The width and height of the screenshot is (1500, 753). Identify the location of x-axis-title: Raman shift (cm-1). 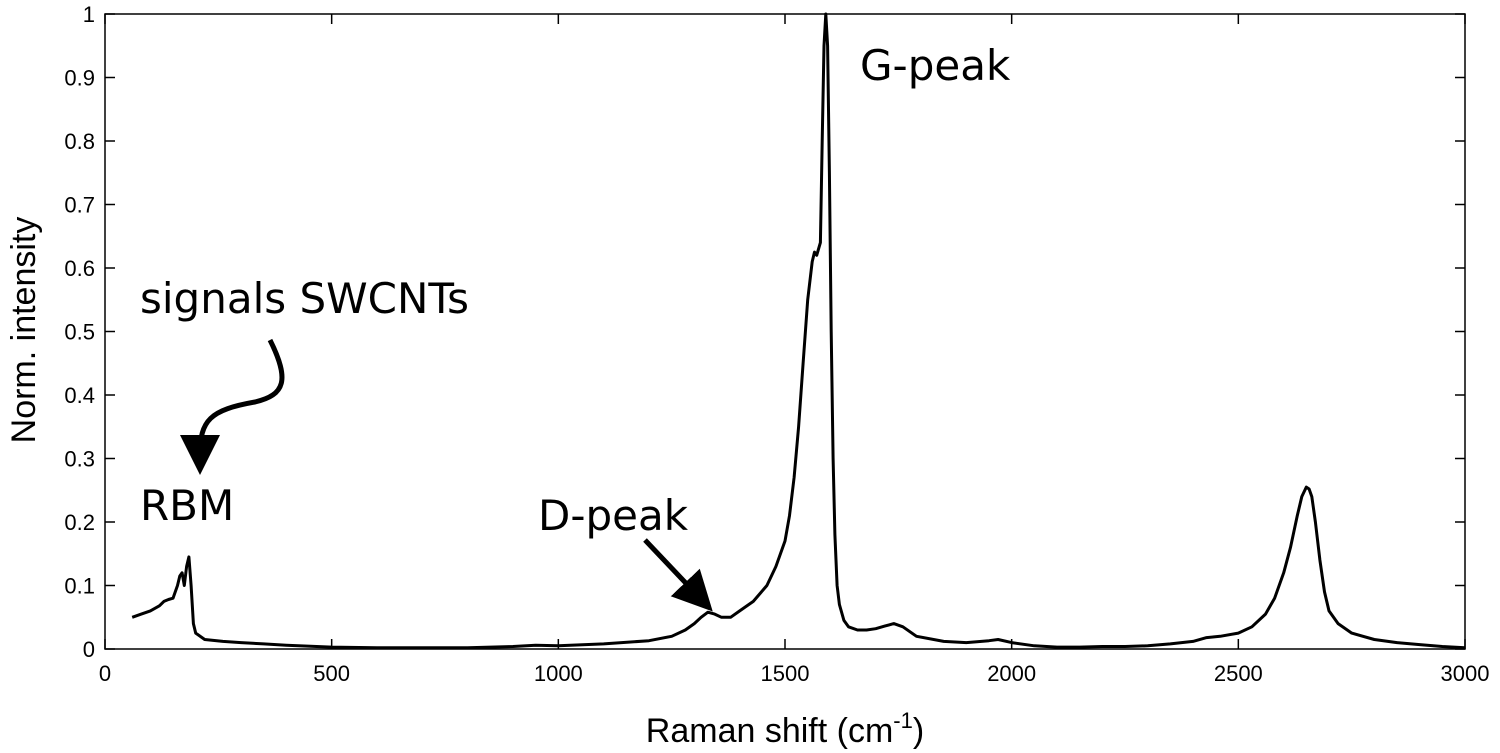
(785, 729).